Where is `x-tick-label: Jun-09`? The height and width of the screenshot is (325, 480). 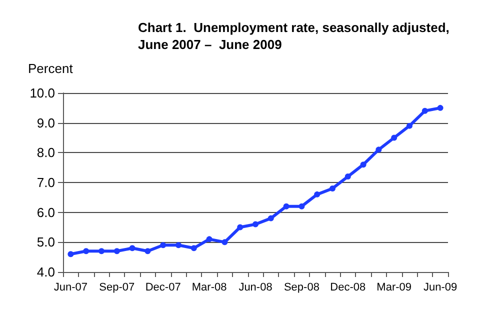
x-tick-label: Jun-09 is located at coordinates (440, 288).